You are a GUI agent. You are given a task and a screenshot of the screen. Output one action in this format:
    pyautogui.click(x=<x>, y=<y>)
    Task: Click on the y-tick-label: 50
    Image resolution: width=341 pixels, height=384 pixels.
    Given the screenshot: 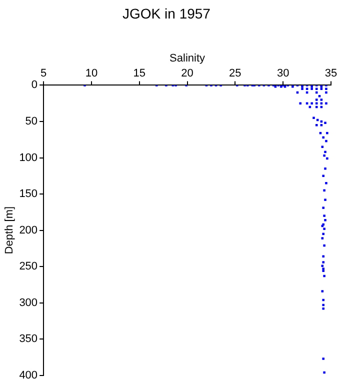 What is the action you would take?
    pyautogui.click(x=31, y=122)
    